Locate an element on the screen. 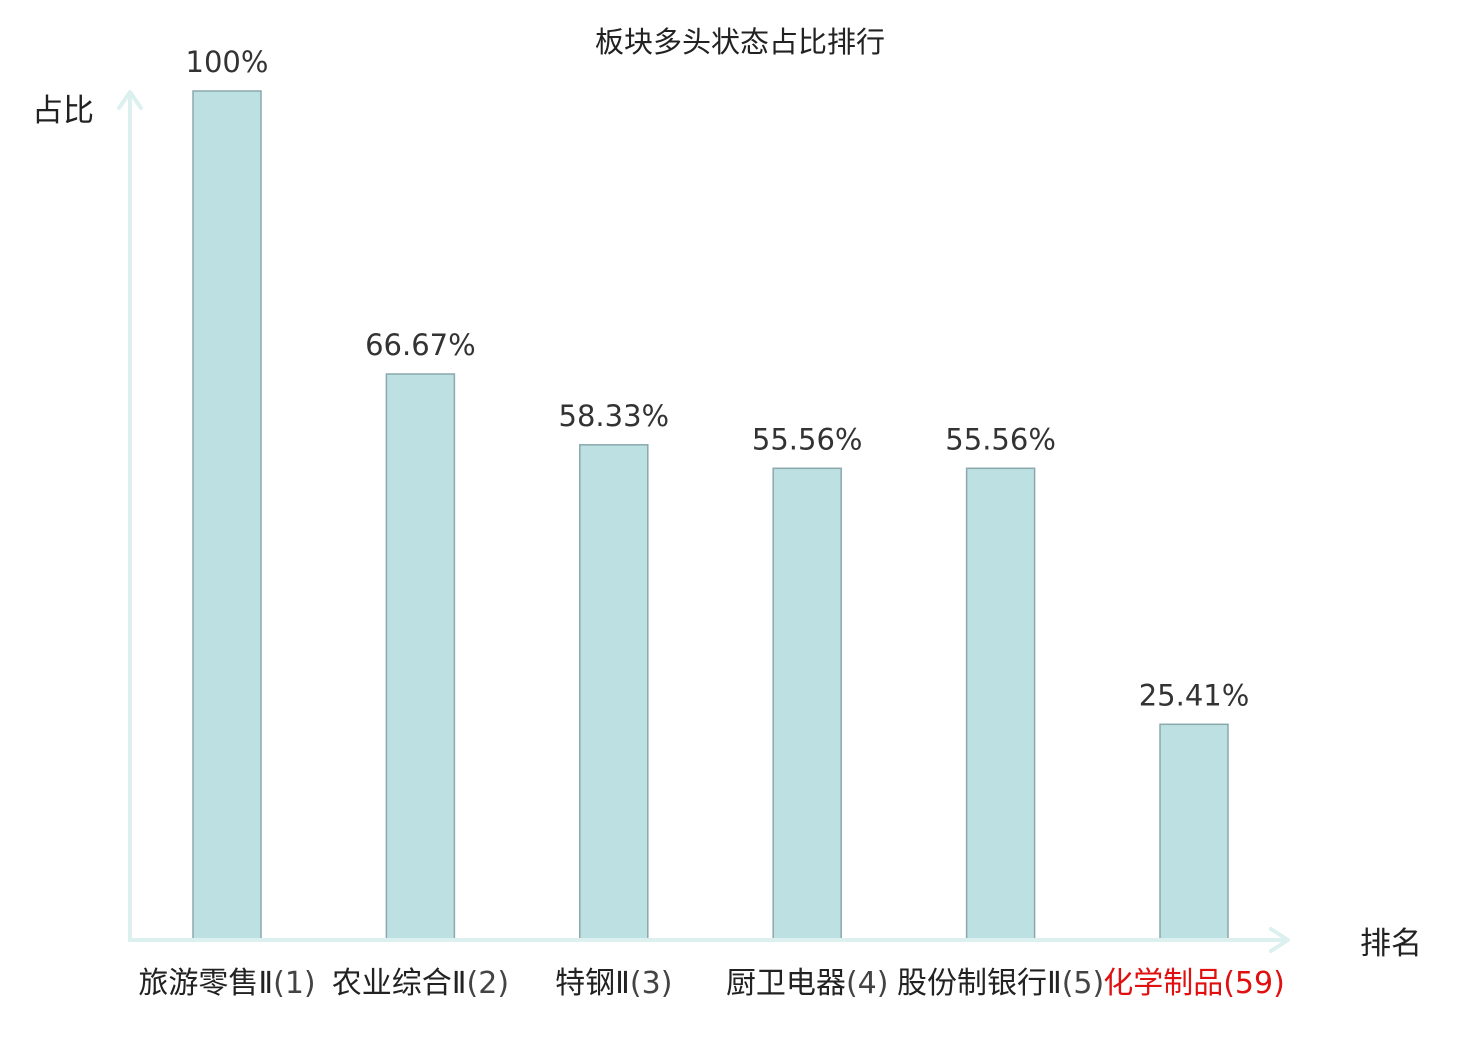 The width and height of the screenshot is (1480, 1040). x-tick-label-4: 厨卫电器(4) is located at coordinates (807, 983).